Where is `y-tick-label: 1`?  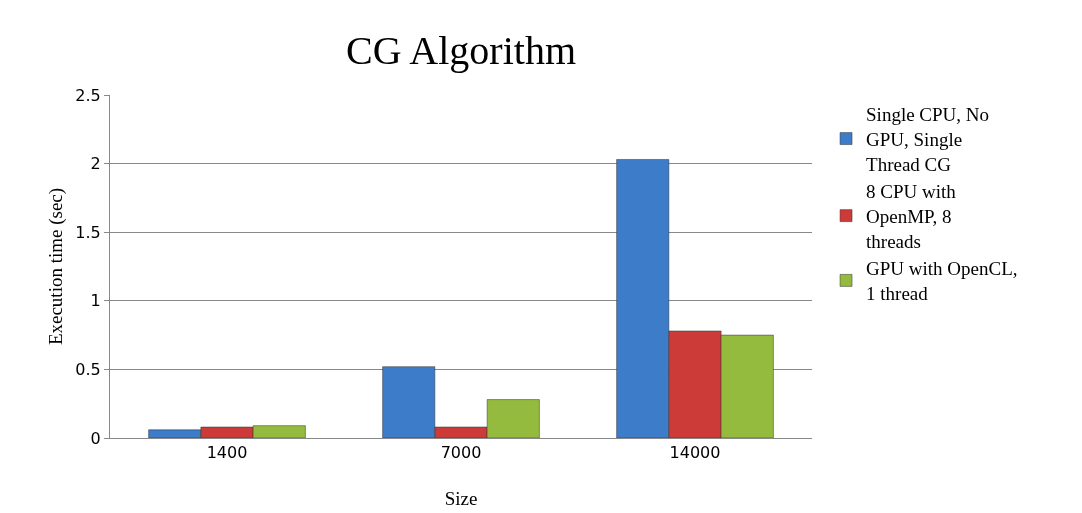
y-tick-label: 1 is located at coordinates (95, 301).